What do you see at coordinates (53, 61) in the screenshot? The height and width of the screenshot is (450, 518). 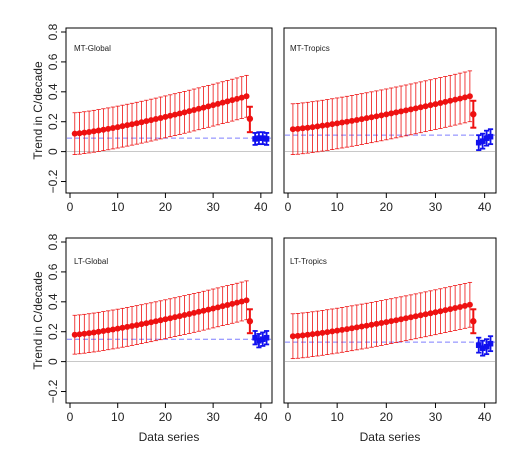 I see `y-tick-label: 0.6` at bounding box center [53, 61].